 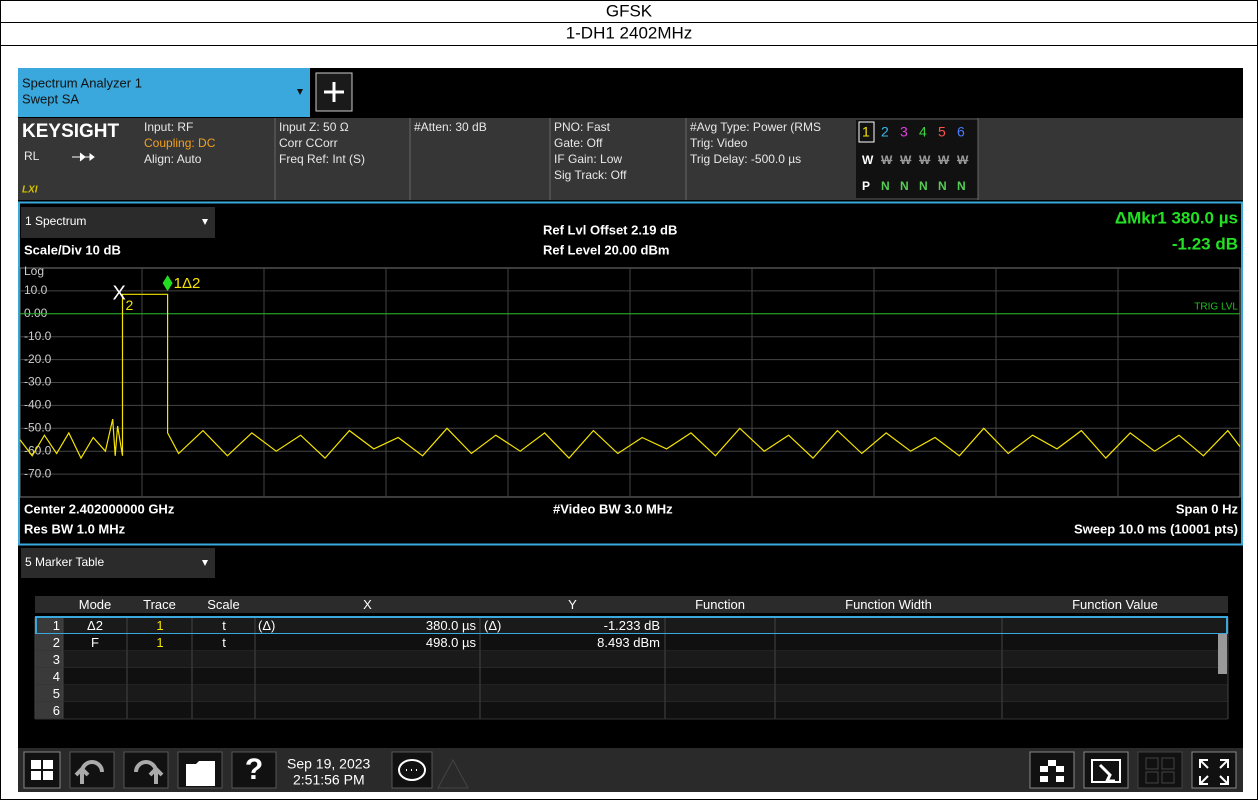 What do you see at coordinates (450, 127) in the screenshot?
I see `status-text: #Atten: 30 dB` at bounding box center [450, 127].